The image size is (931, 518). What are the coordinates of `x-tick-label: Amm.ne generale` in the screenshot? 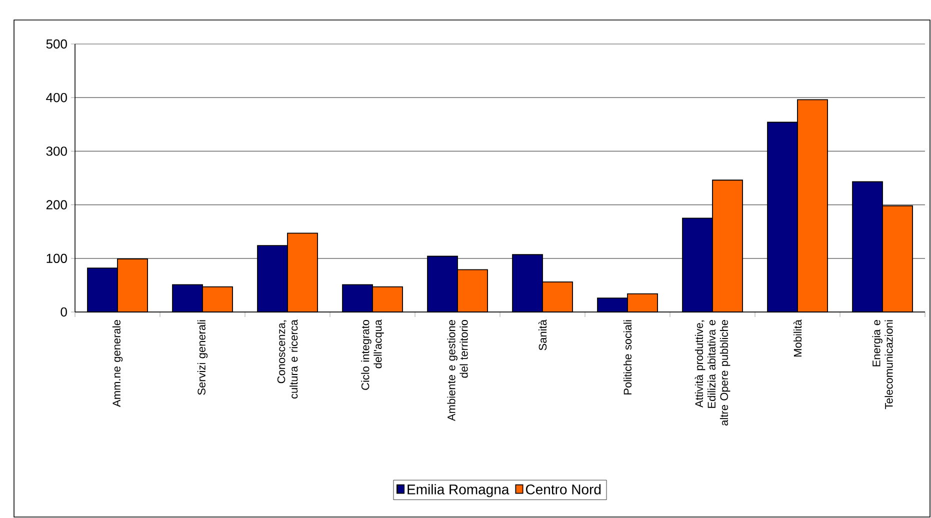 It's located at (117, 363).